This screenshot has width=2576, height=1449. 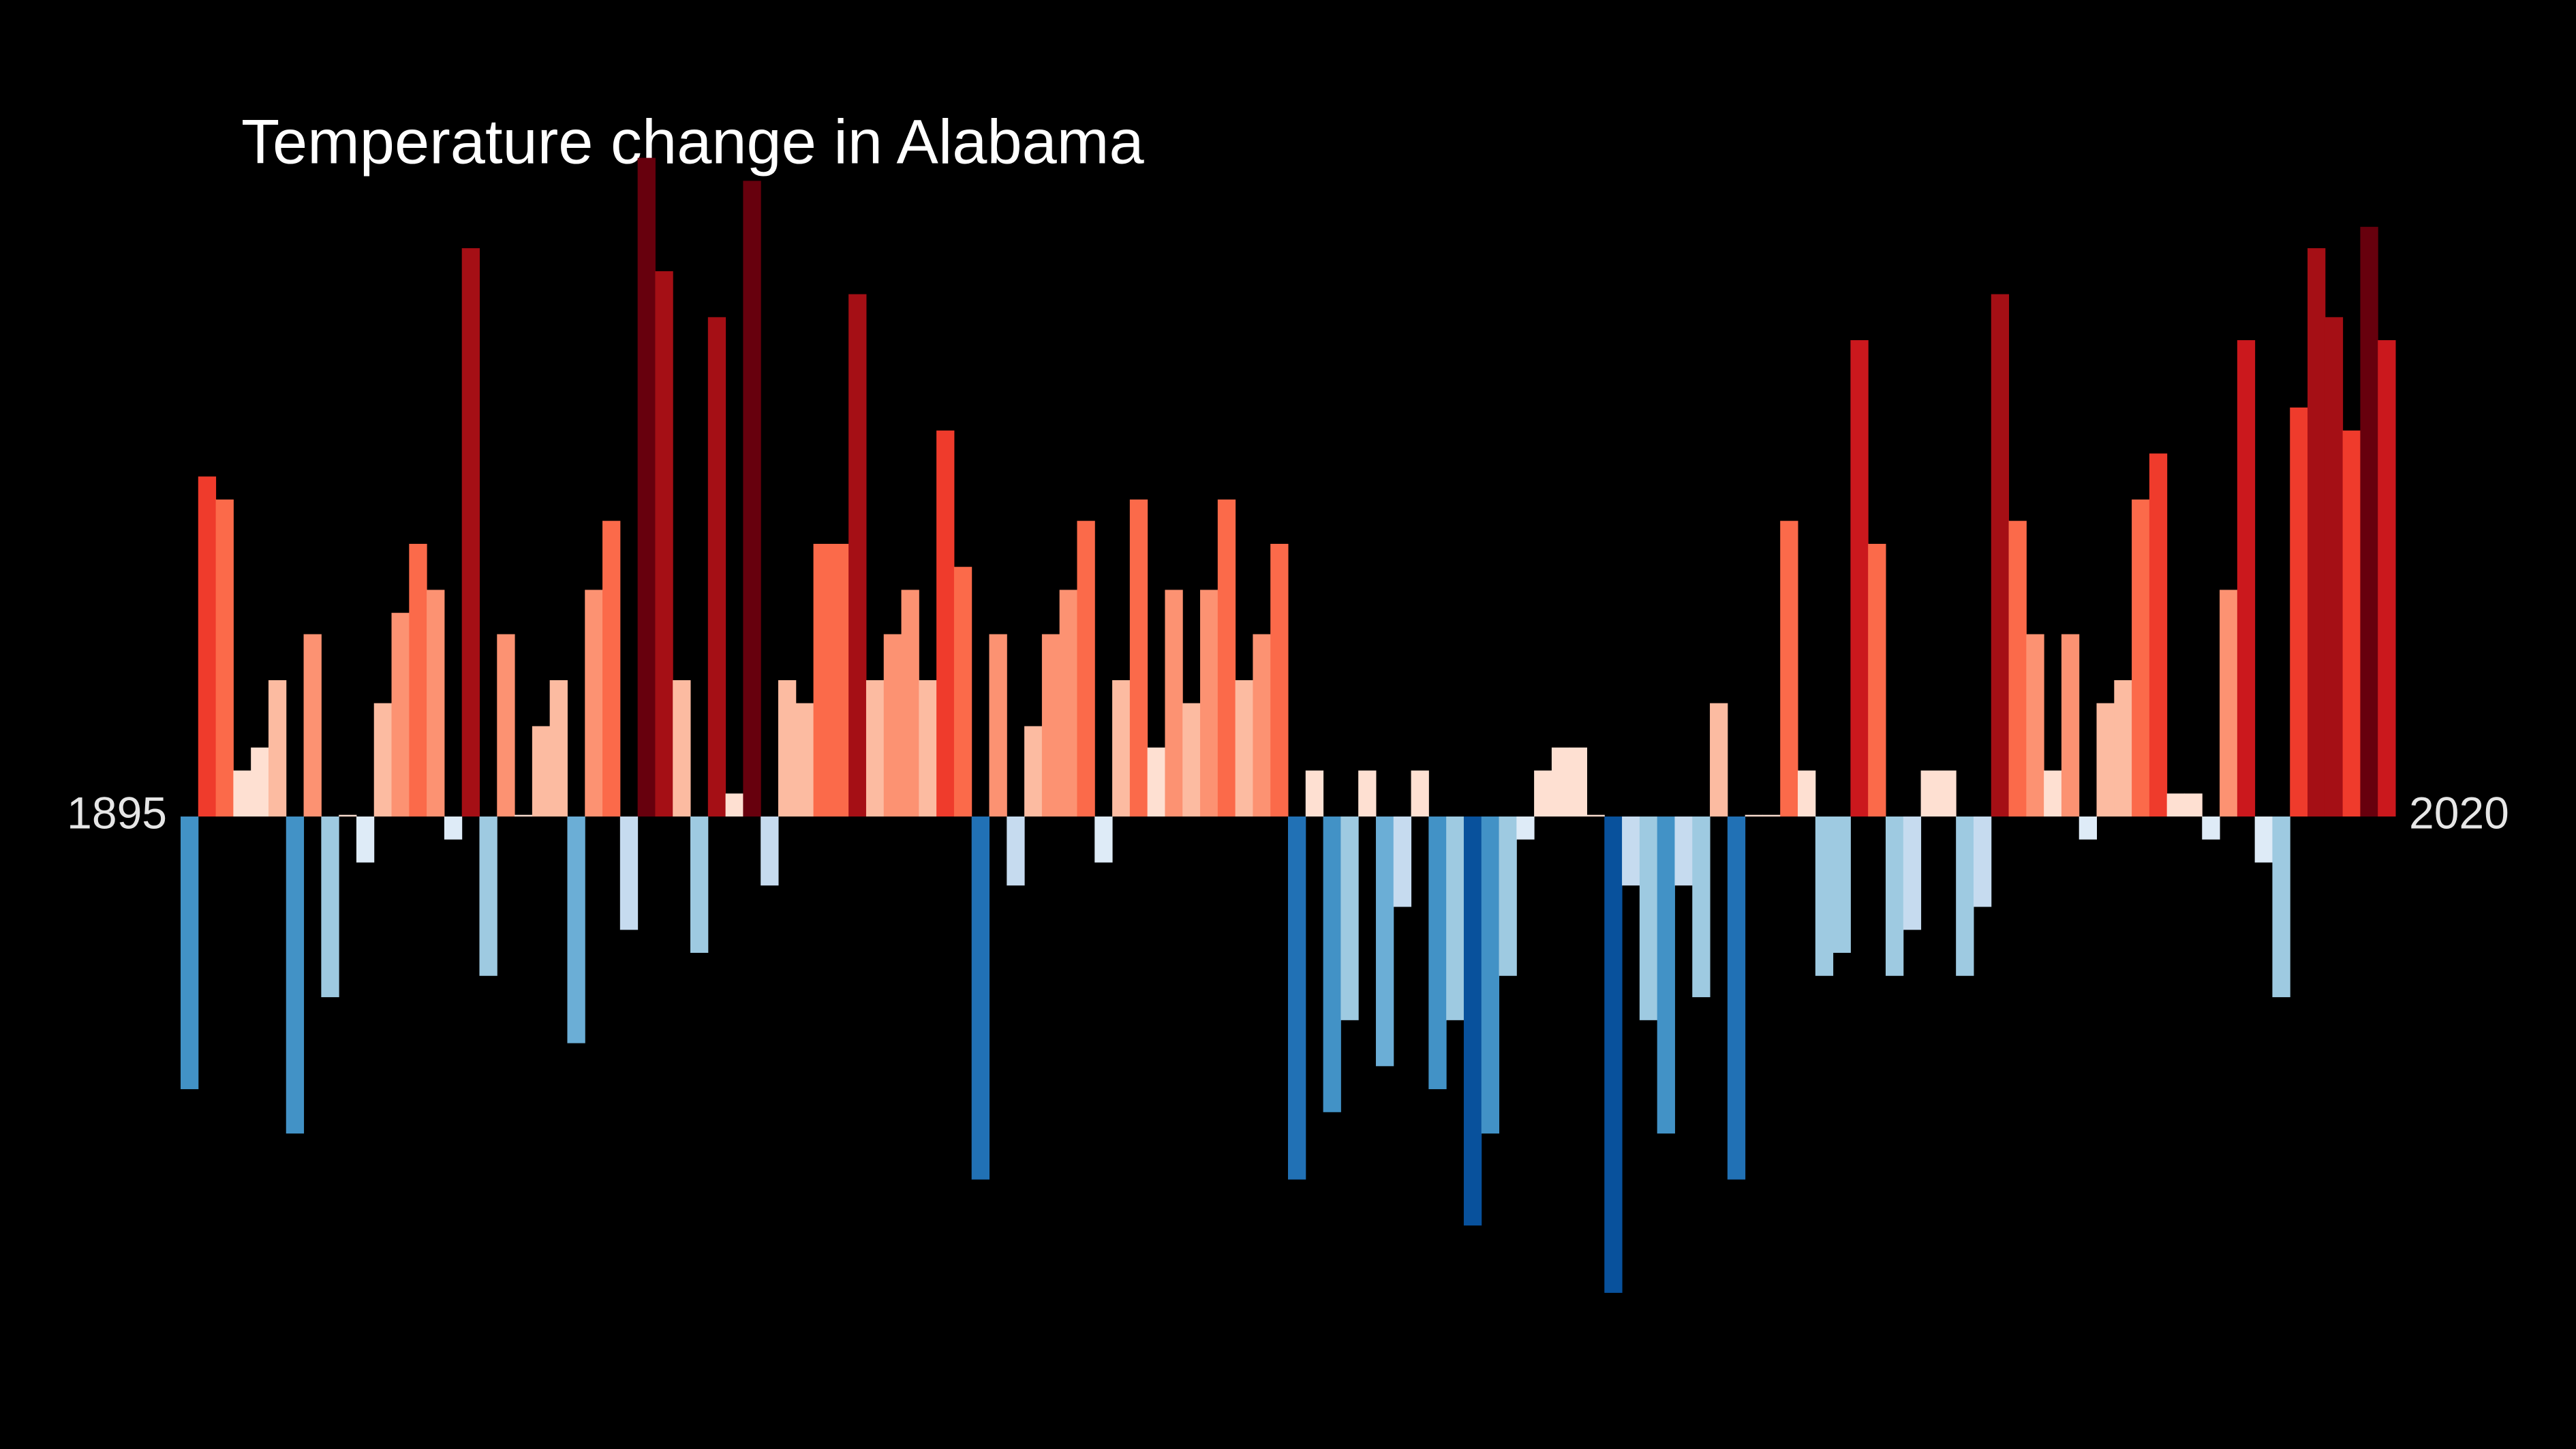 I want to click on year-label: 1895, so click(x=117, y=813).